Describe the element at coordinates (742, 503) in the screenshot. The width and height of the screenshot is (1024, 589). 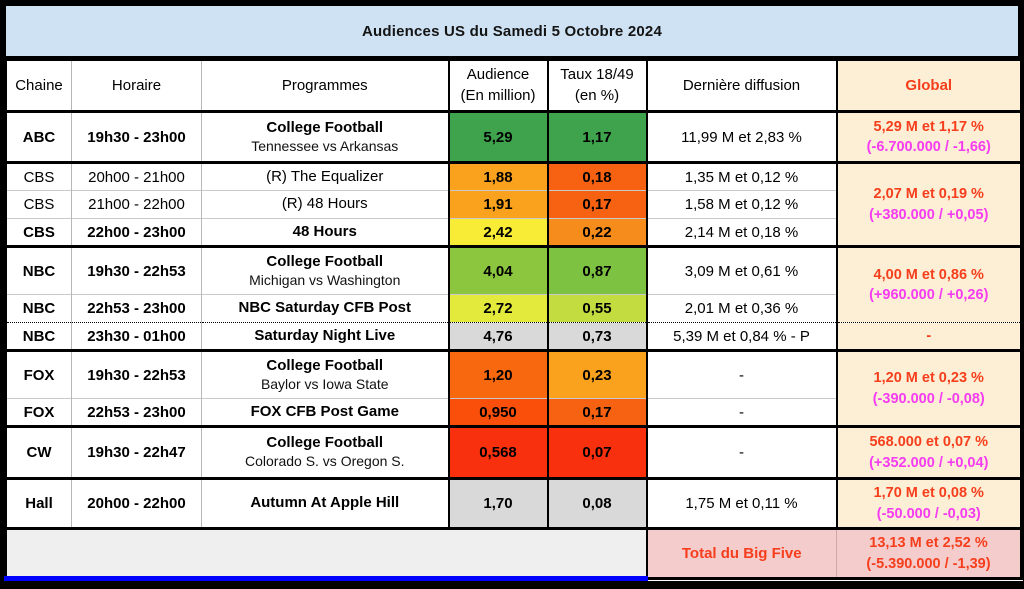
I see `last-broadcast-cell: 1,75 M et 0,11 %` at that location.